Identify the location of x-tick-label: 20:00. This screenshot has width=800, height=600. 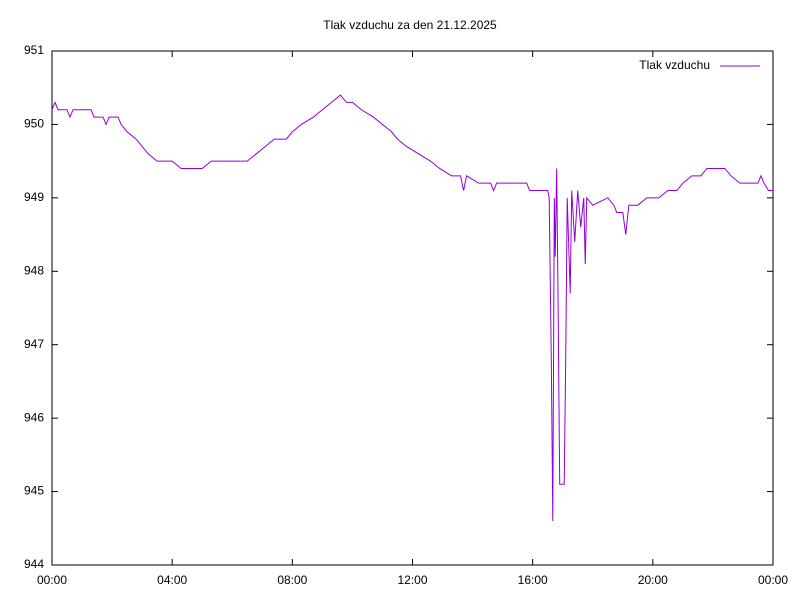
(653, 580).